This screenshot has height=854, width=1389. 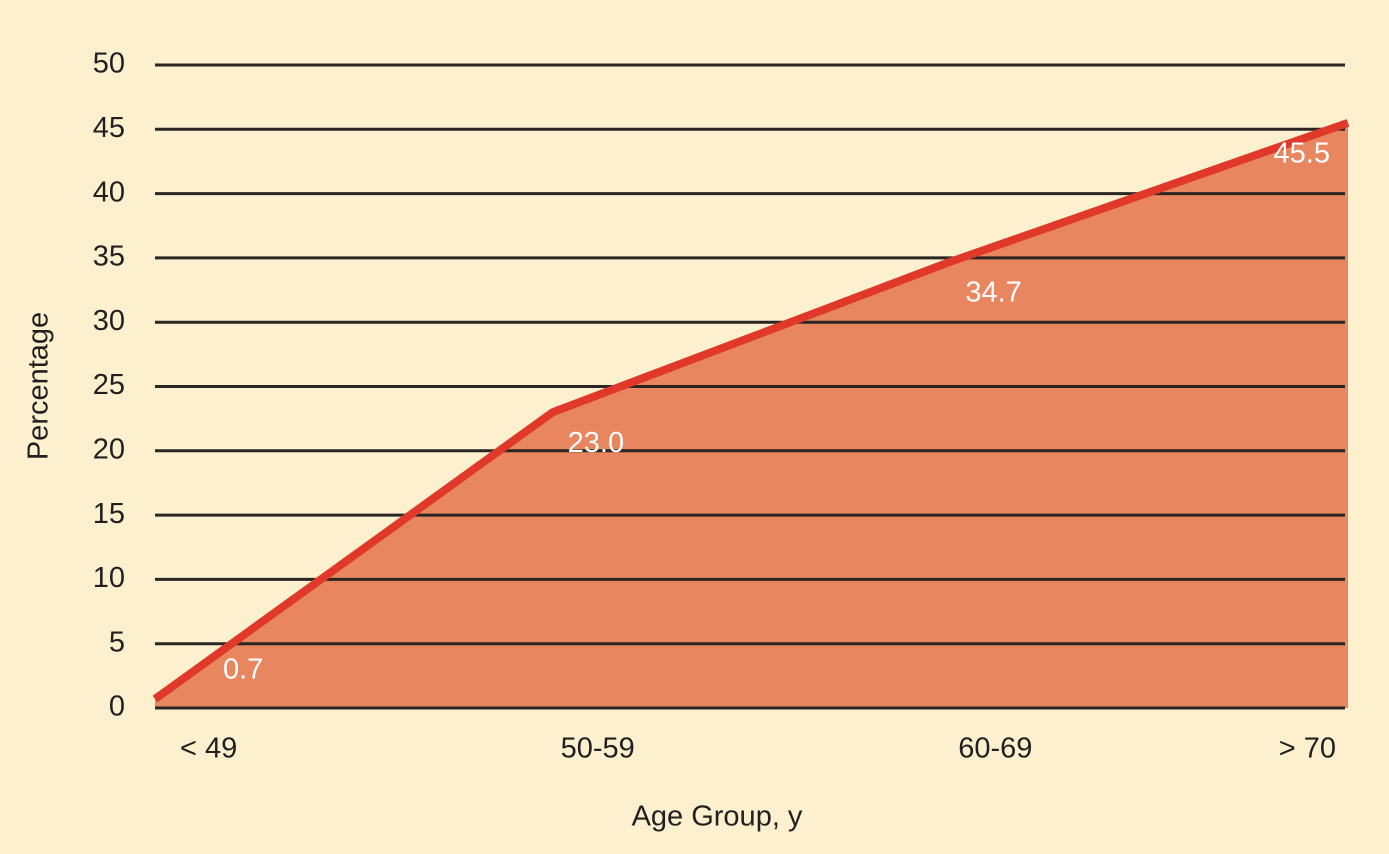 I want to click on y-tick-label: 15, so click(x=109, y=514).